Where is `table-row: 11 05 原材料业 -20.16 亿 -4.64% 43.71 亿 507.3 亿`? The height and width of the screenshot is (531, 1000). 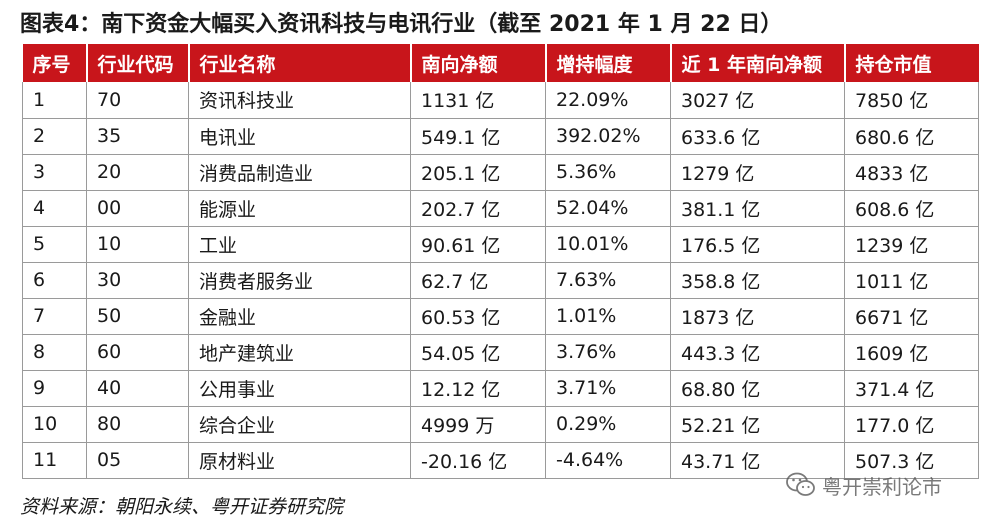 table-row: 11 05 原材料业 -20.16 亿 -4.64% 43.71 亿 507.3 亿 is located at coordinates (500, 460).